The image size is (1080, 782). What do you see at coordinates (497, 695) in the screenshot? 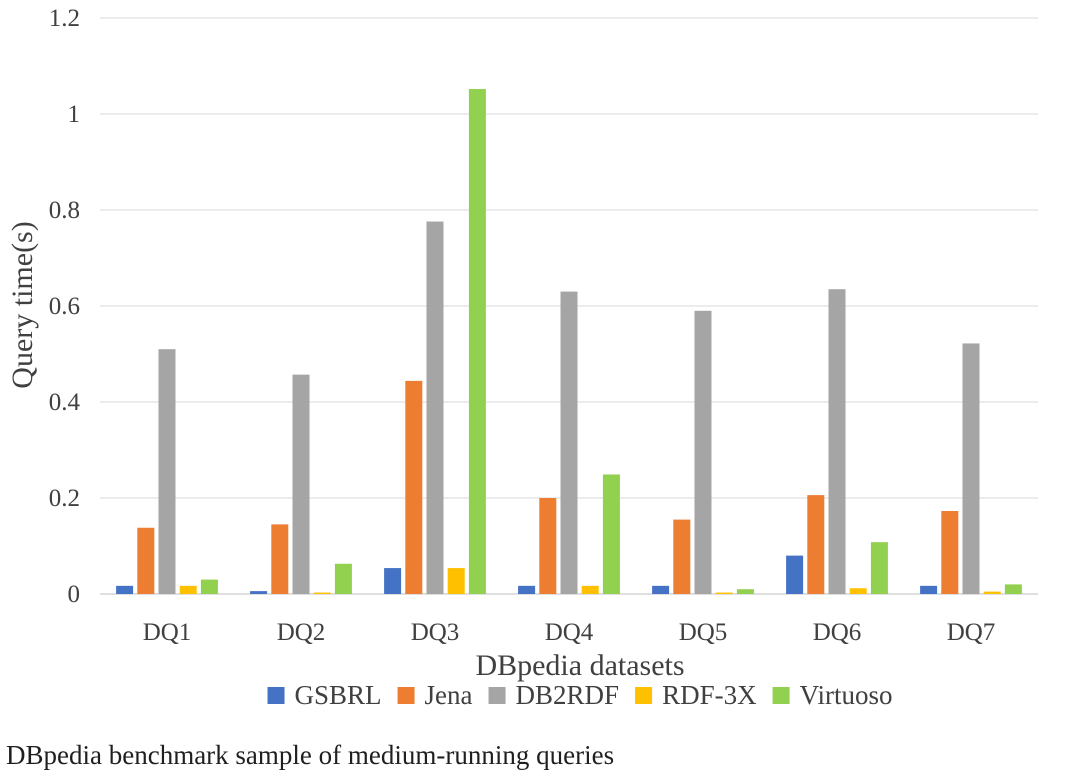
I see `legend-swatch-db2rdf` at bounding box center [497, 695].